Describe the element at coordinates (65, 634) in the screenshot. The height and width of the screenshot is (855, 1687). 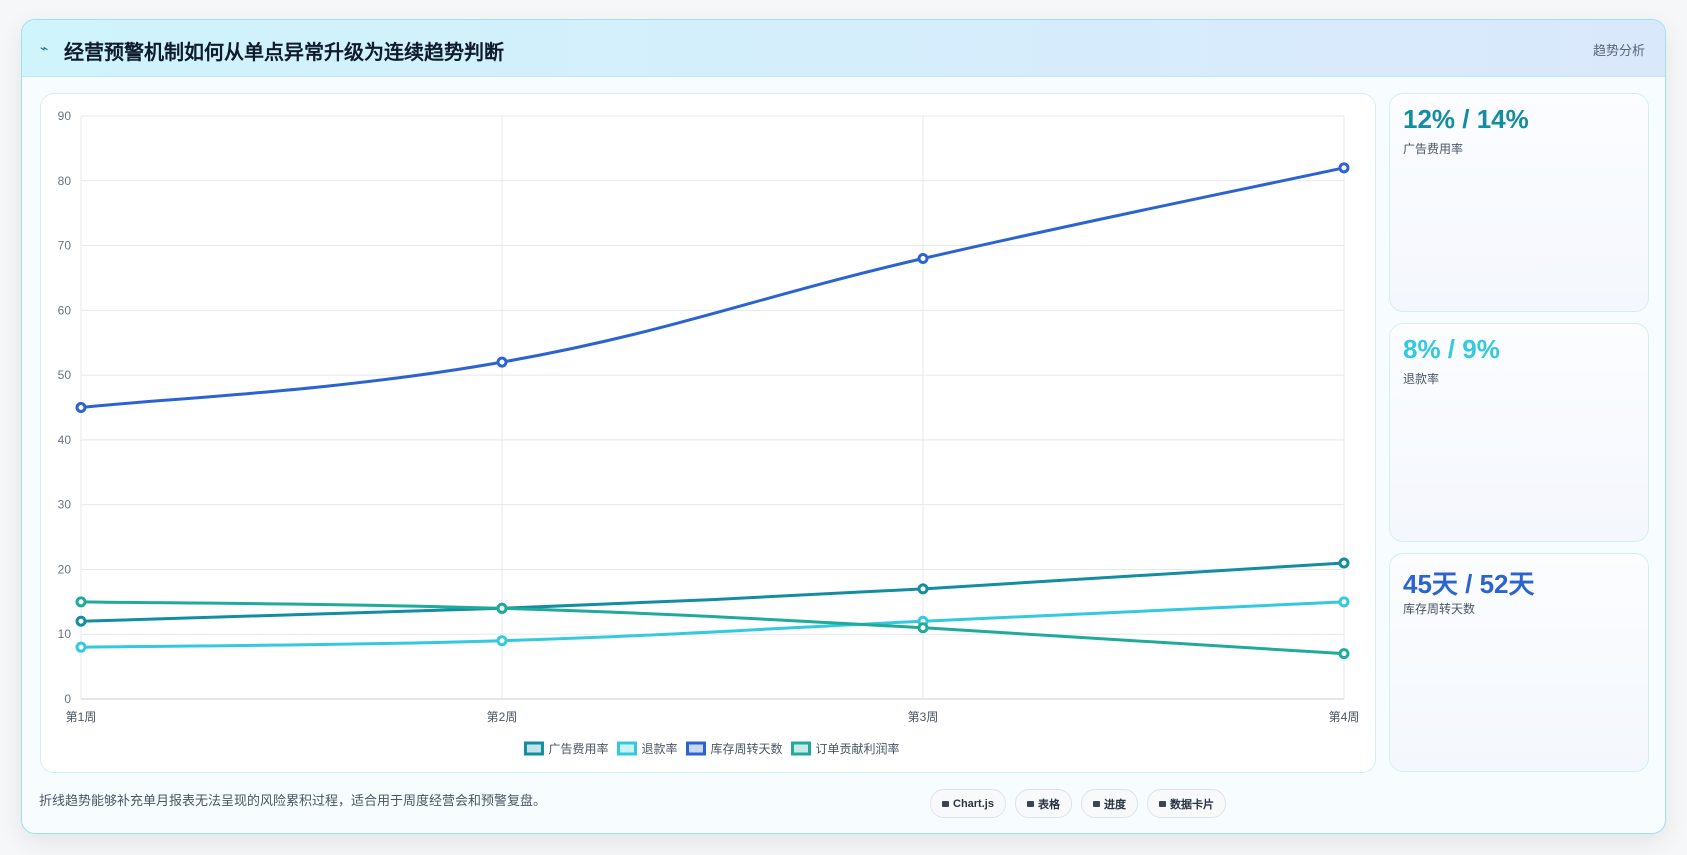
I see `y-tick-label: 10` at that location.